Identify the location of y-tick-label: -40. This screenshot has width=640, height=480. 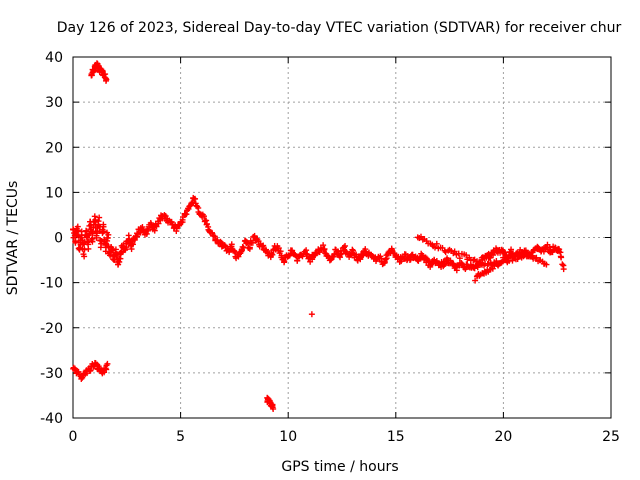
(51, 419).